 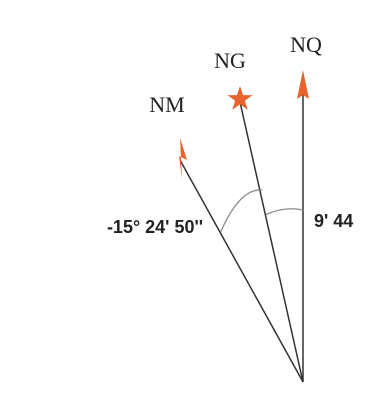 I want to click on magnetic-declination-label: -15° 24' 50'', so click(x=155, y=227).